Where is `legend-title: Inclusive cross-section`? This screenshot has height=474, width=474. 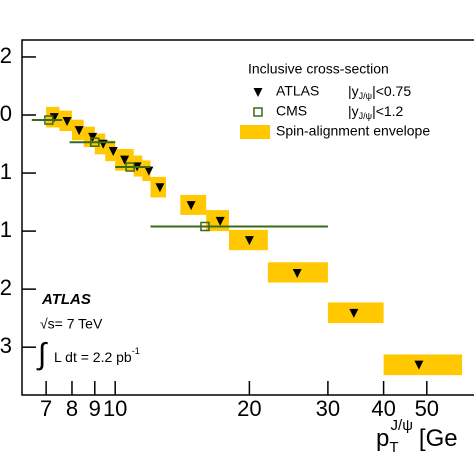
legend-title: Inclusive cross-section is located at coordinates (318, 69).